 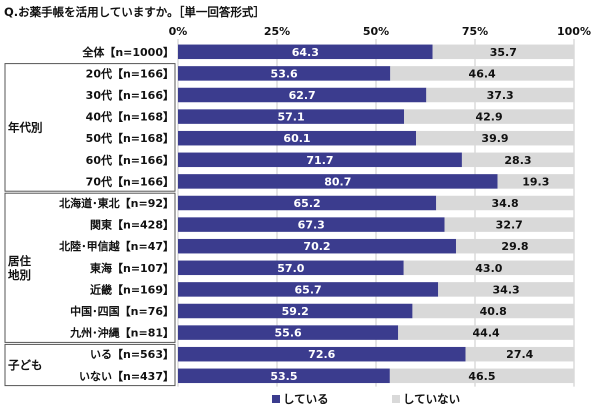 What do you see at coordinates (121, 333) in the screenshot?
I see `category-label: 九州･沖縄【n=81】` at bounding box center [121, 333].